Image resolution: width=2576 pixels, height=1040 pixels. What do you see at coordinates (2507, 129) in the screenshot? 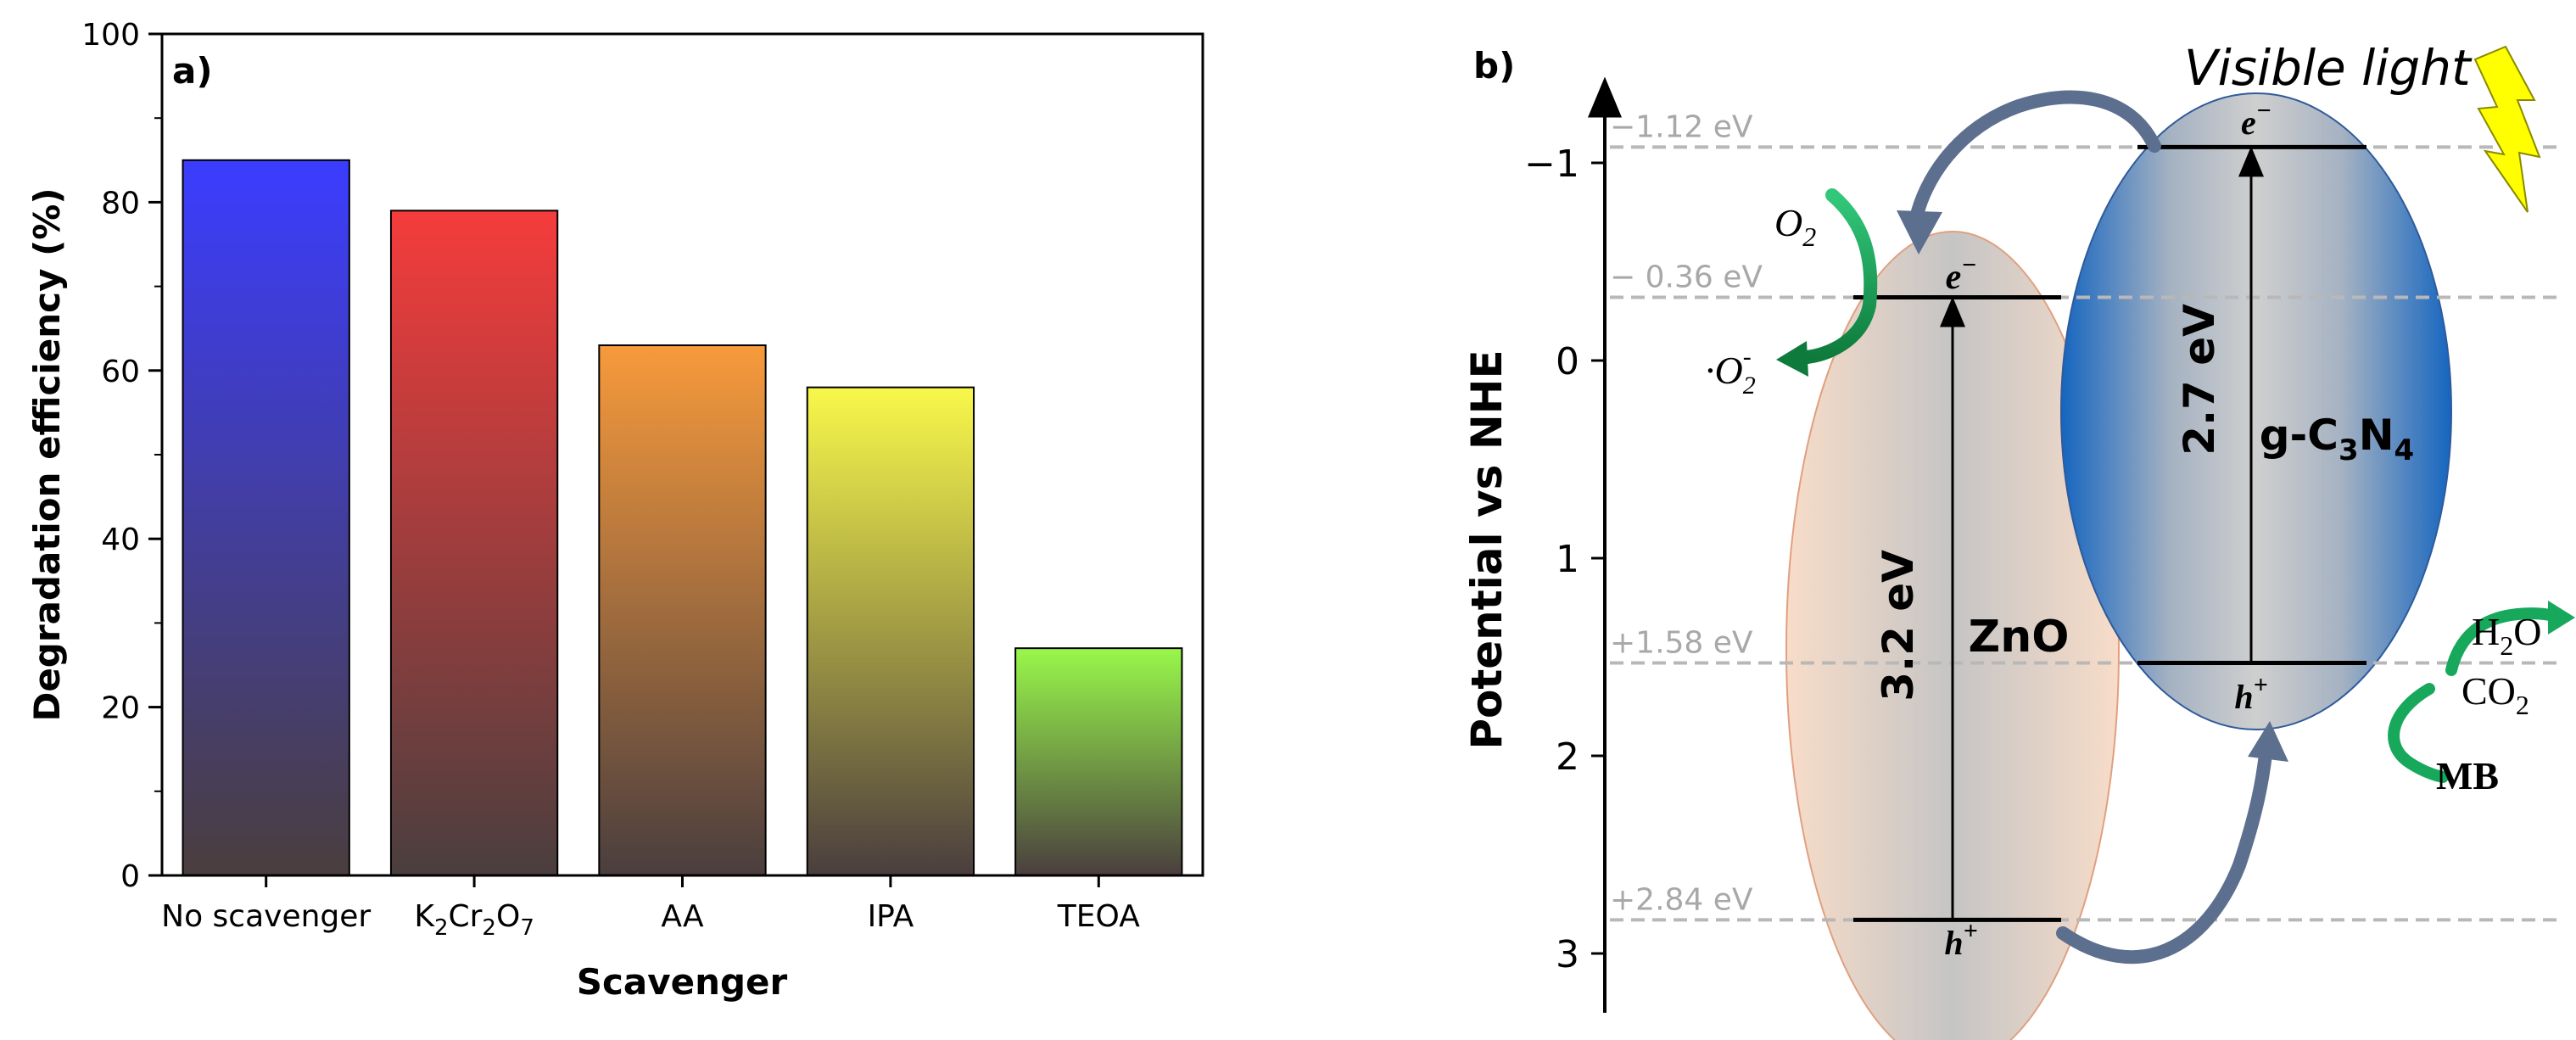
I see `lightning-icon` at bounding box center [2507, 129].